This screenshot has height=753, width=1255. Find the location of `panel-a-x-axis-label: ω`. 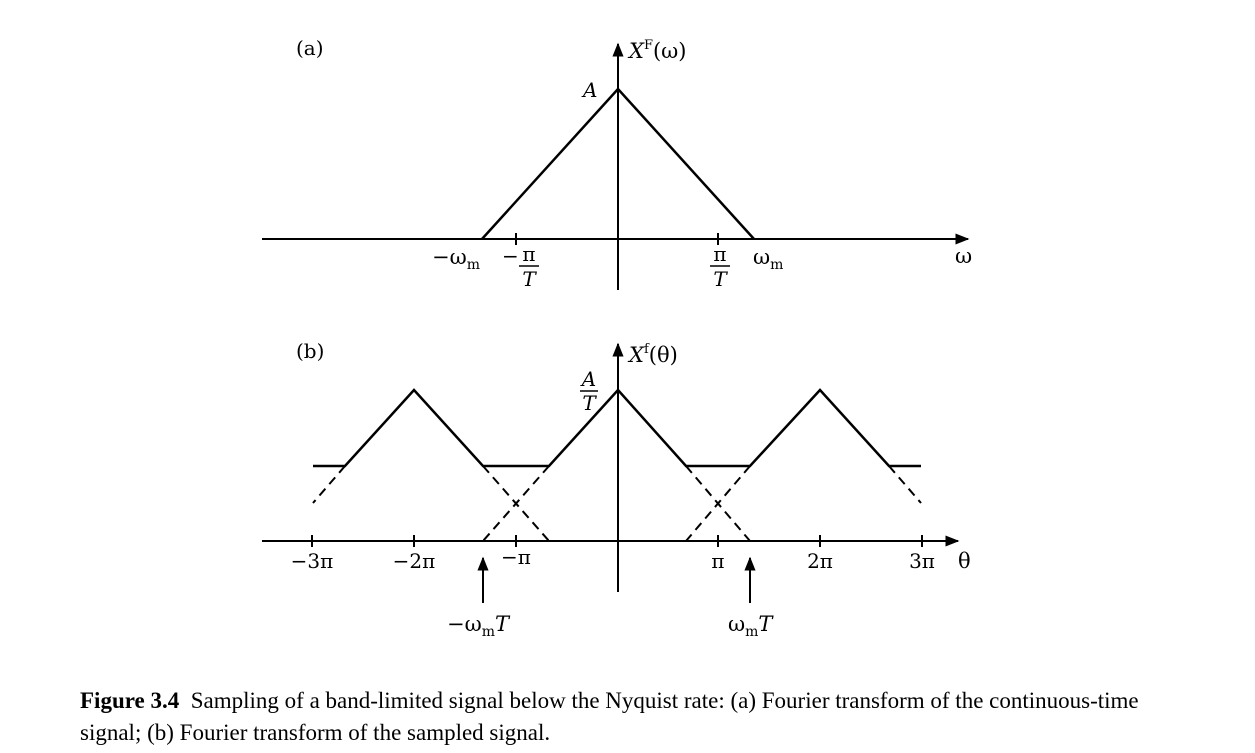

panel-a-x-axis-label: ω is located at coordinates (963, 256).